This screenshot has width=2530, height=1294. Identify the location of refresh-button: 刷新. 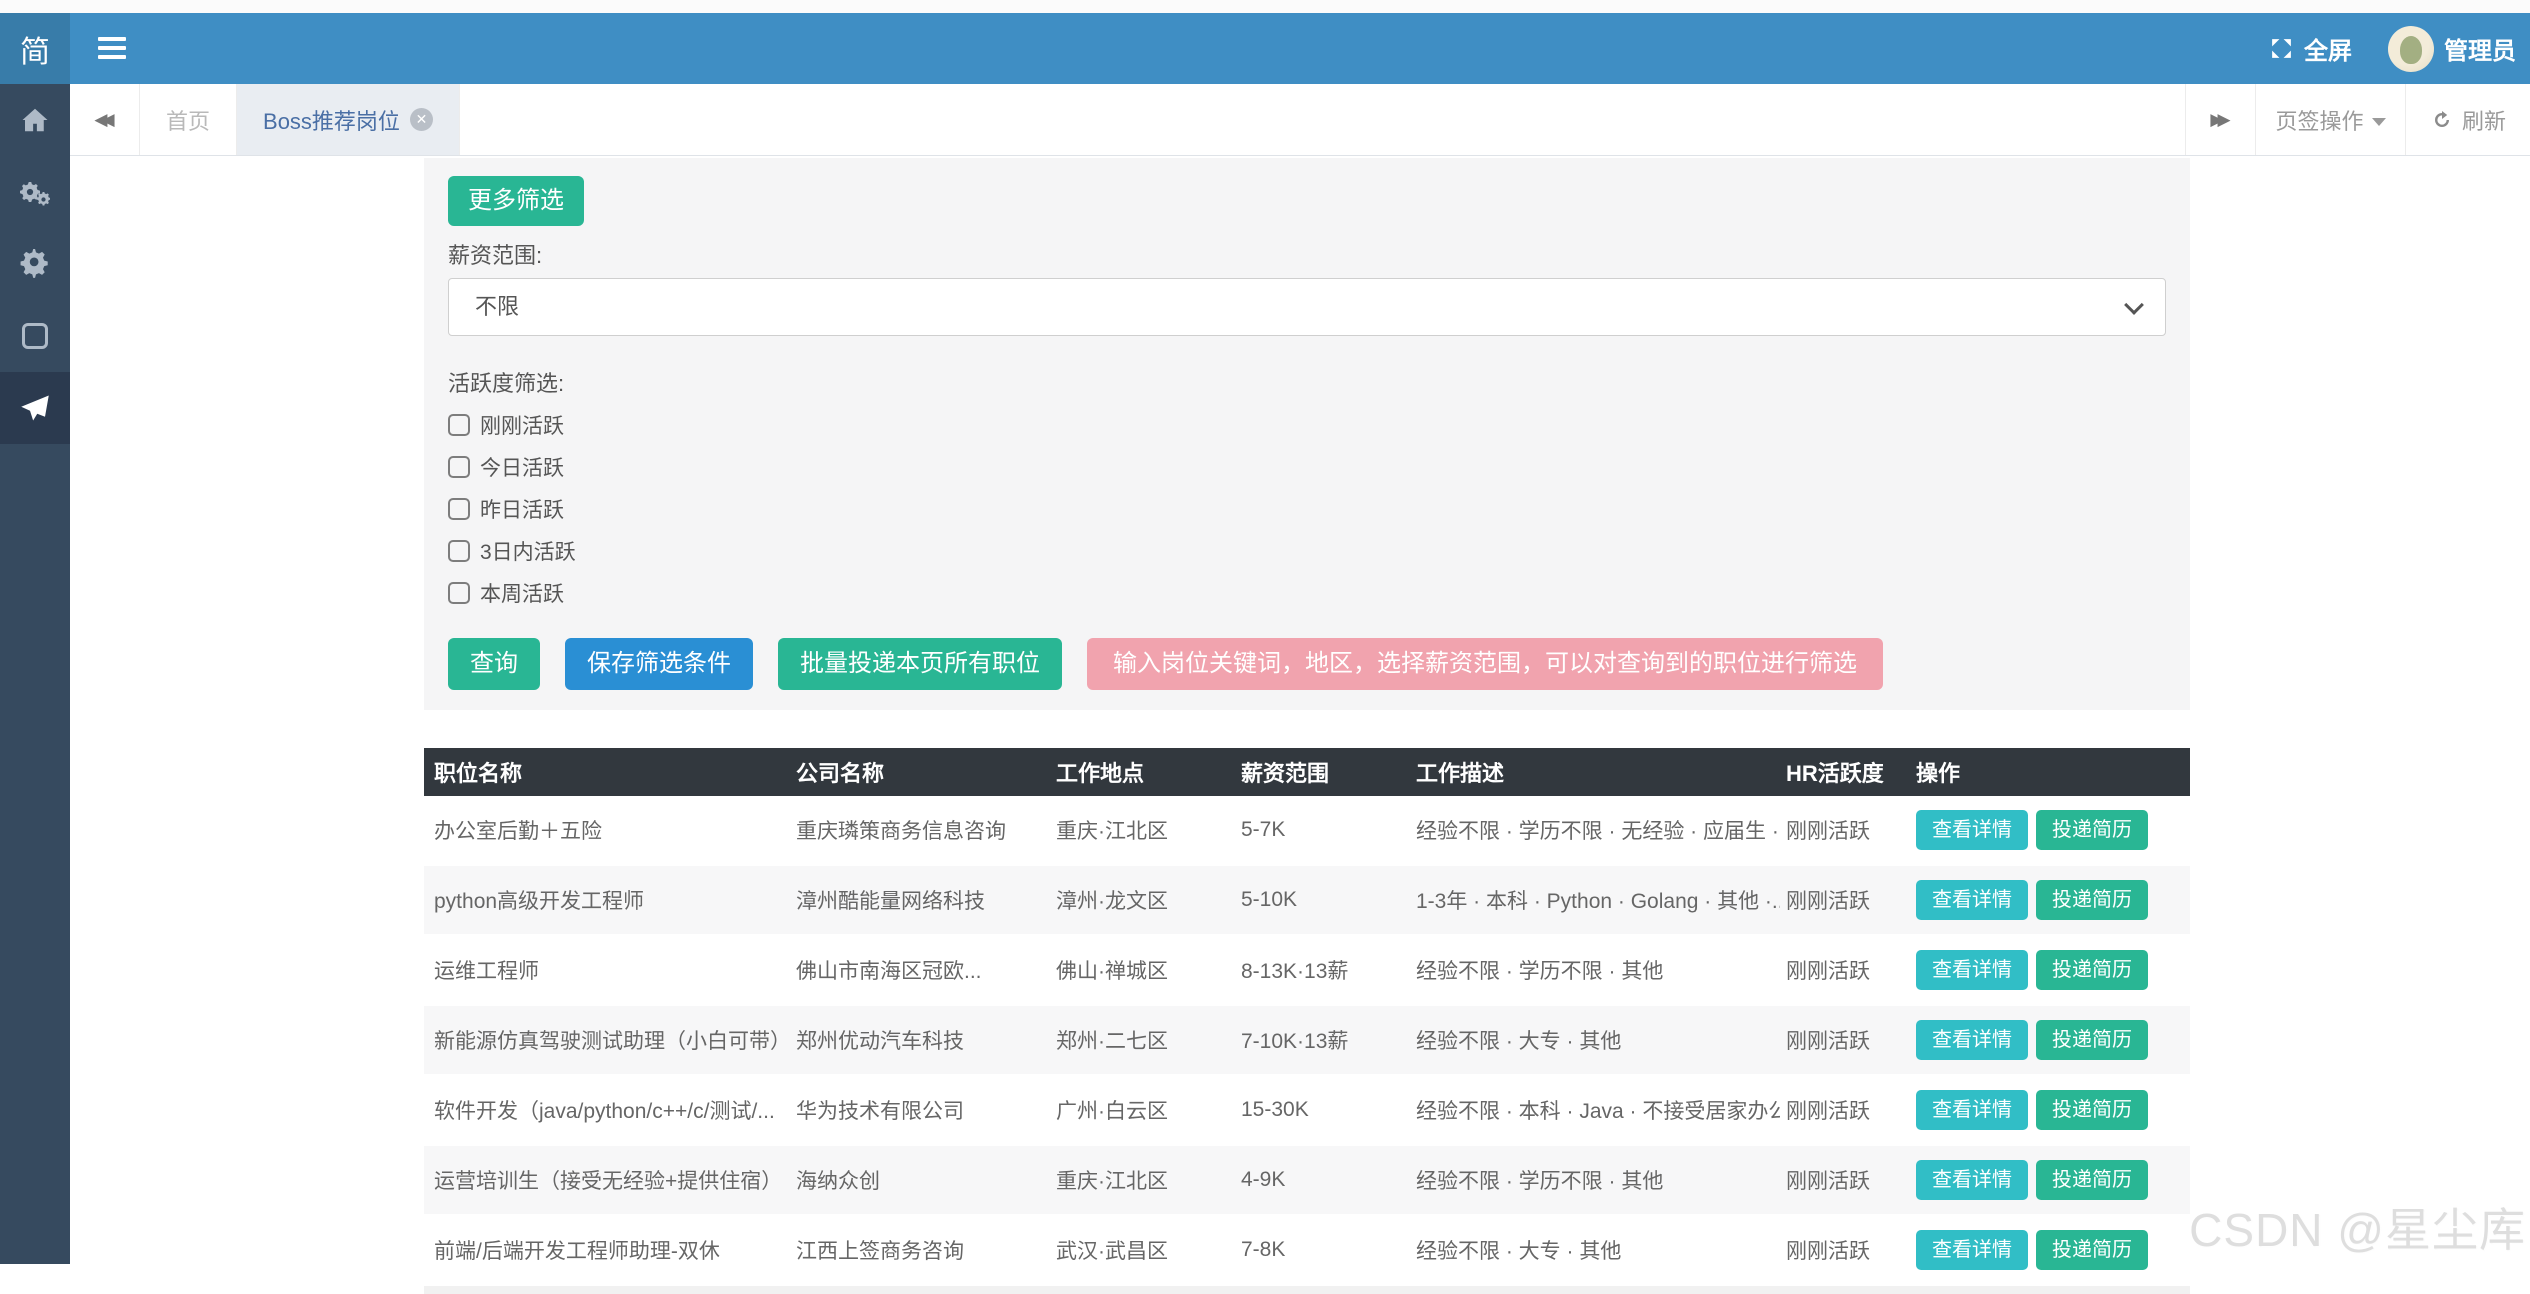
(2467, 119).